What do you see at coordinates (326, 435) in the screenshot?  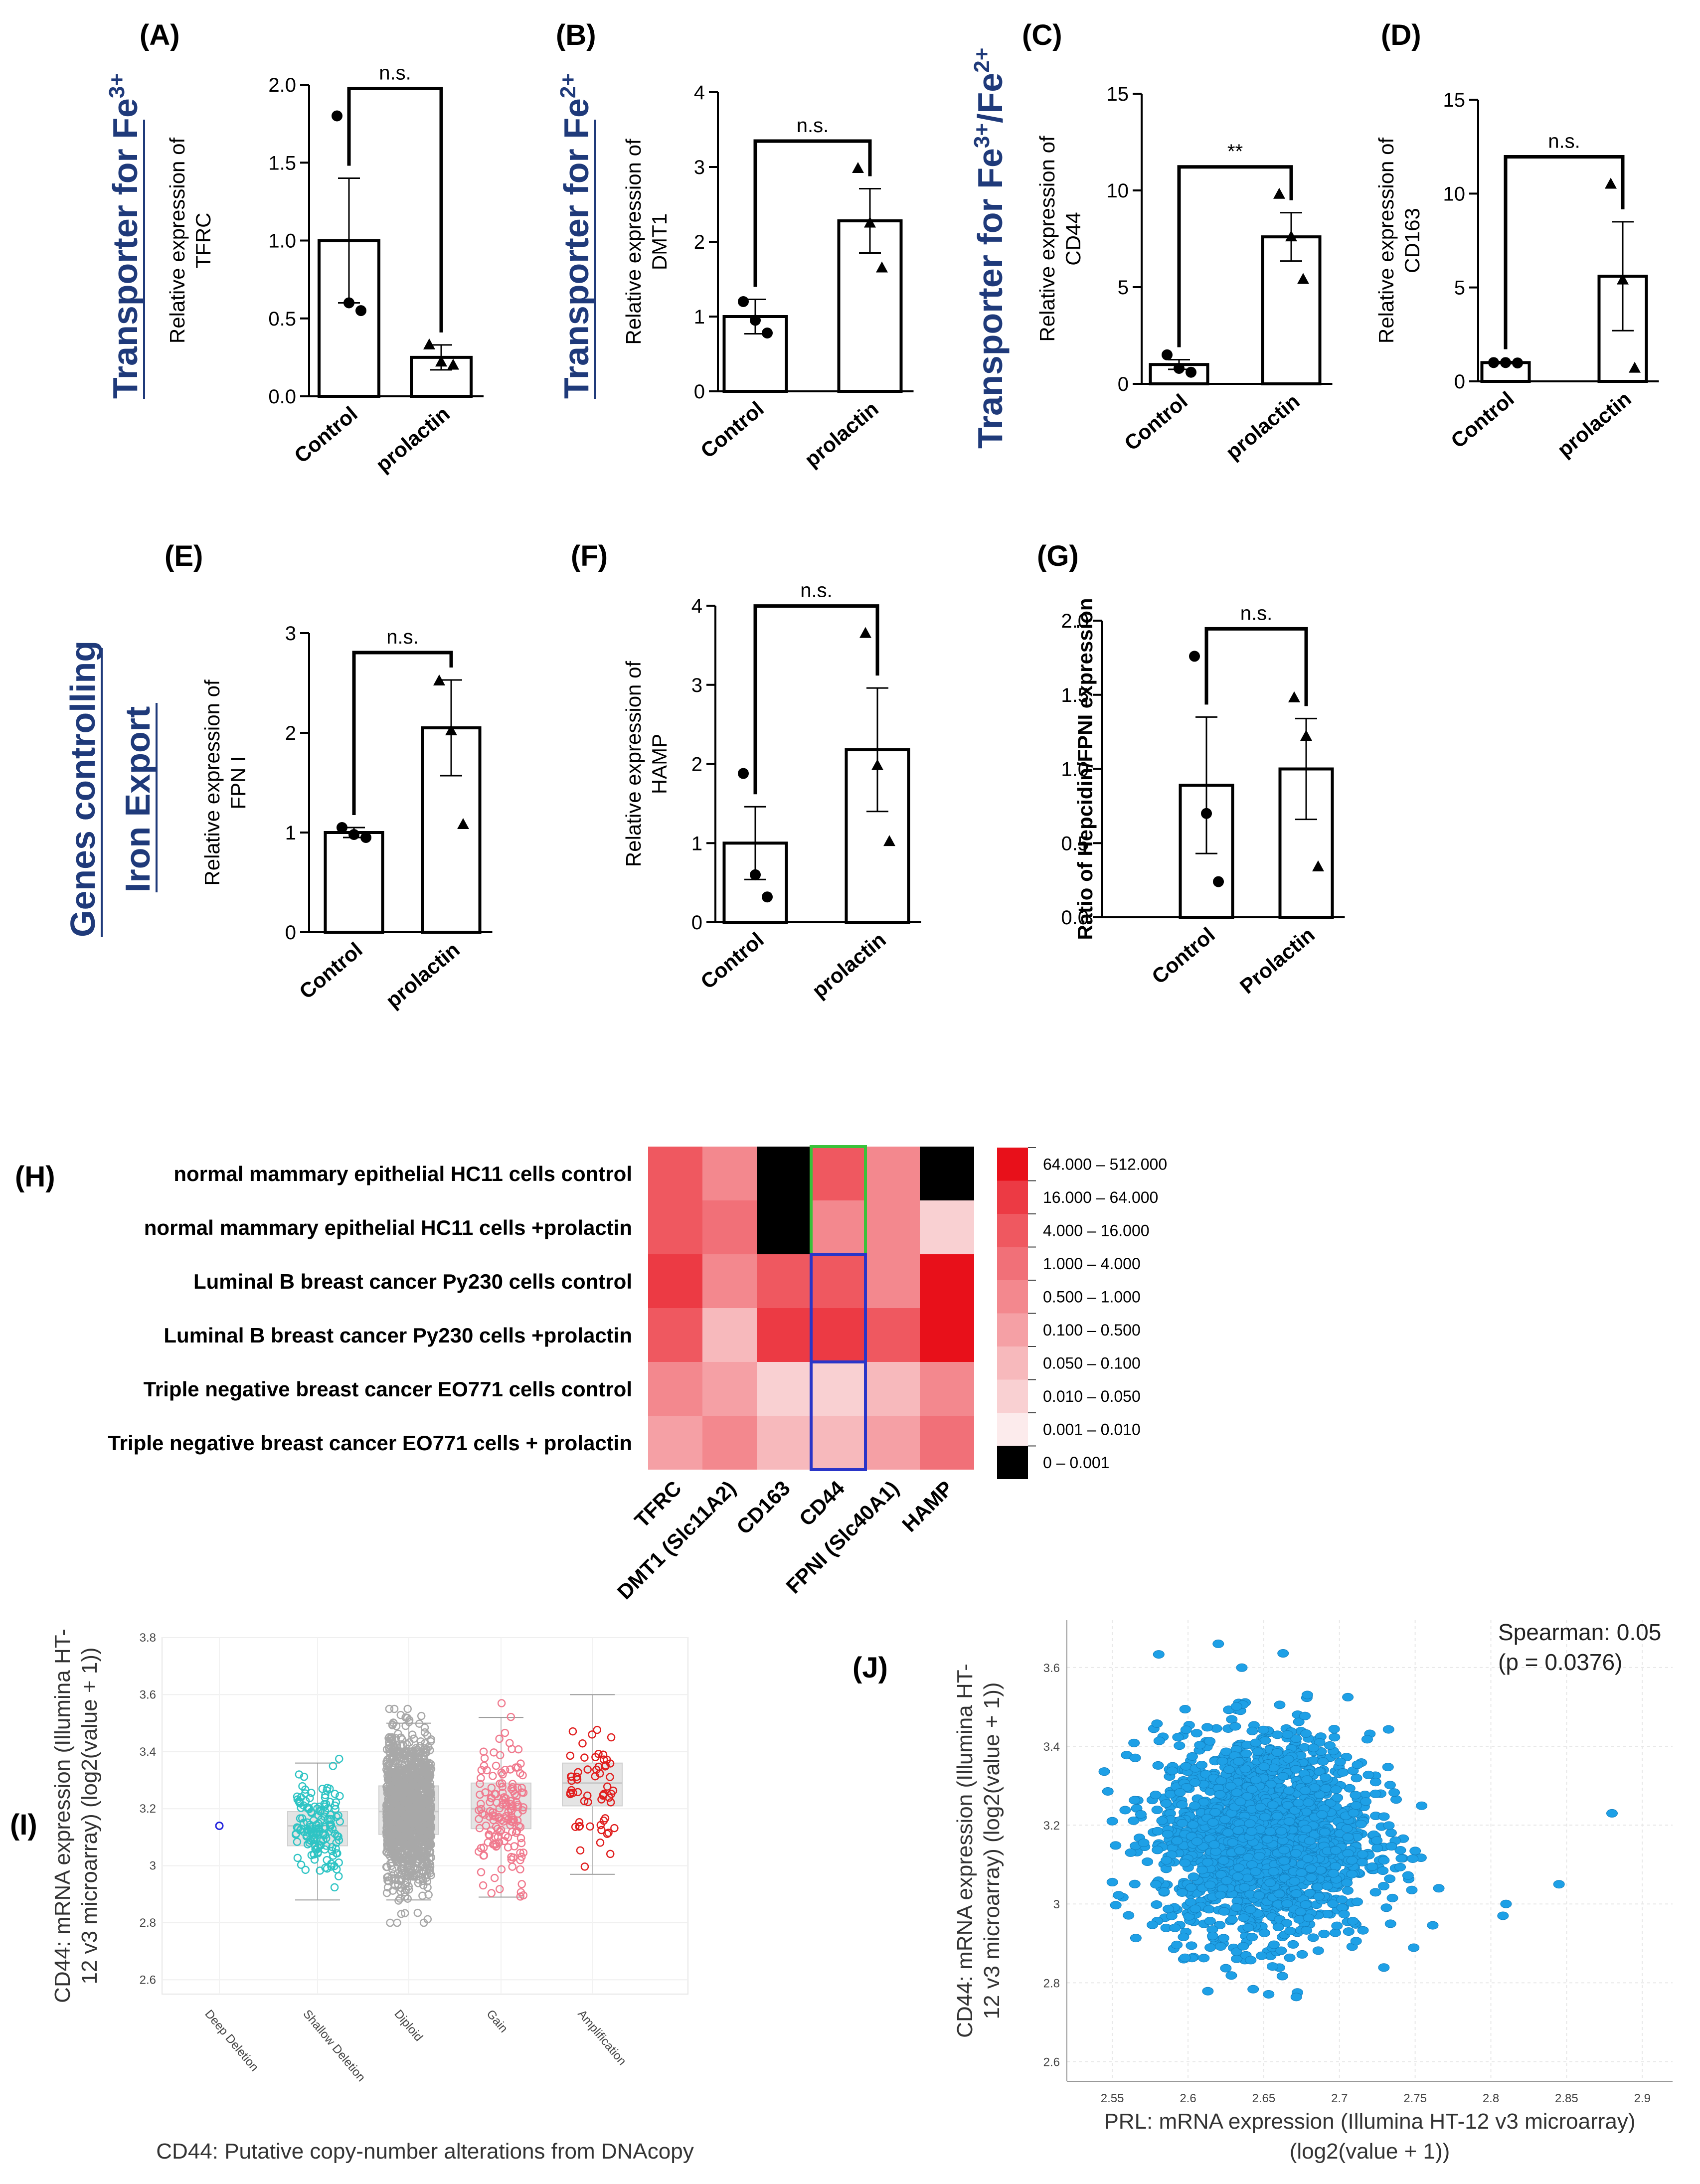 I see `category-label: Control` at bounding box center [326, 435].